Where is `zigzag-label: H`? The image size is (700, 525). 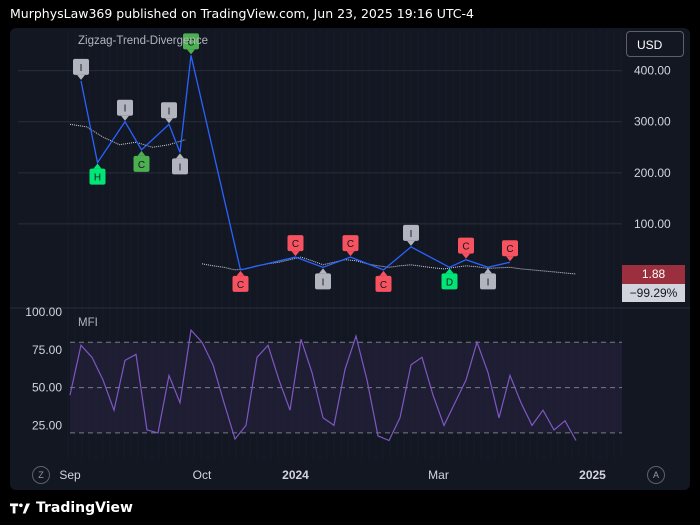 zigzag-label: H is located at coordinates (97, 178).